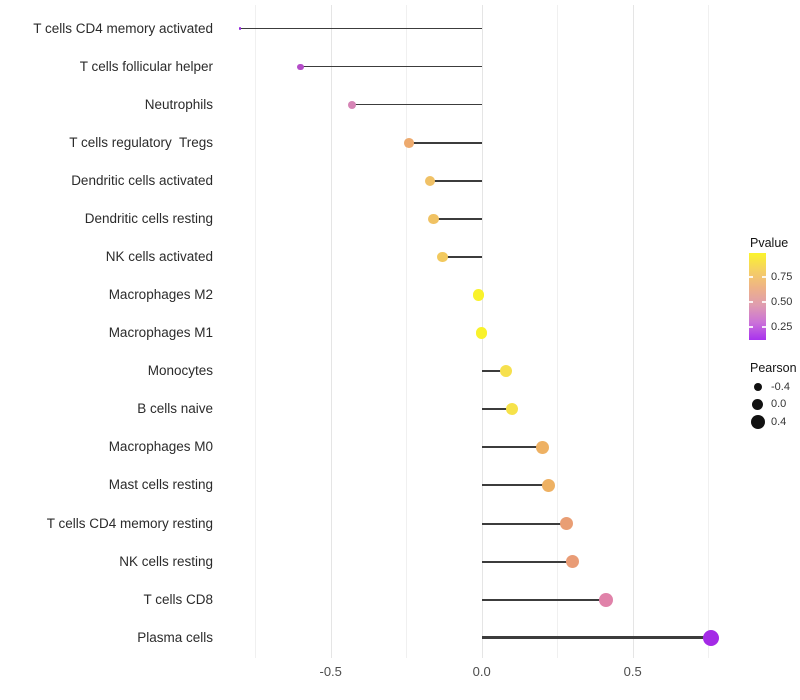  What do you see at coordinates (633, 331) in the screenshot?
I see `gridline-x-0.50` at bounding box center [633, 331].